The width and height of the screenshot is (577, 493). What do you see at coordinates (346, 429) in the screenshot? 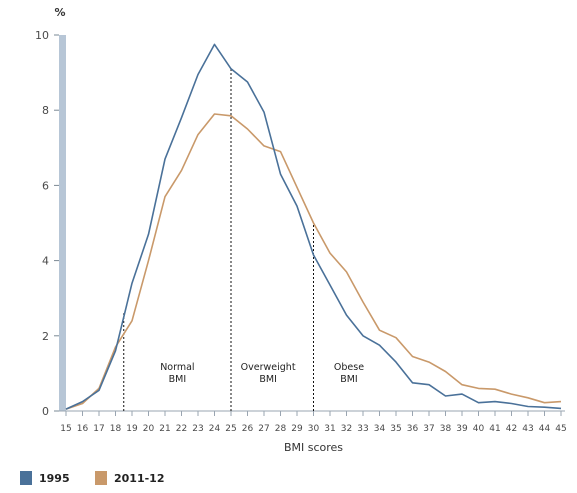
I see `x-tick-label: 32` at bounding box center [346, 429].